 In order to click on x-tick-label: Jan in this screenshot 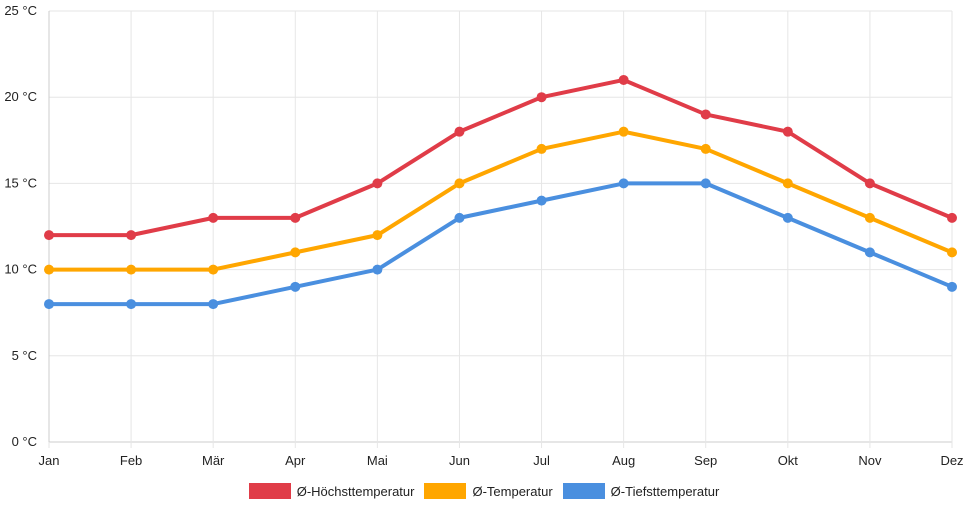, I will do `click(49, 460)`.